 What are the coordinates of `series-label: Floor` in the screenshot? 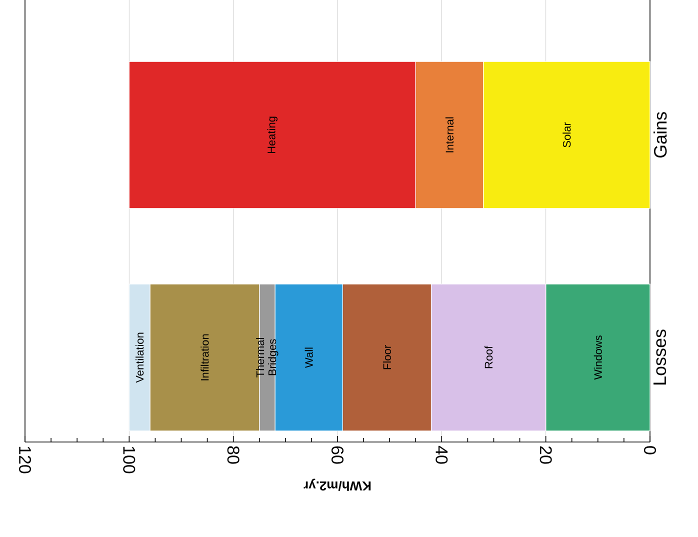 It's located at (387, 357).